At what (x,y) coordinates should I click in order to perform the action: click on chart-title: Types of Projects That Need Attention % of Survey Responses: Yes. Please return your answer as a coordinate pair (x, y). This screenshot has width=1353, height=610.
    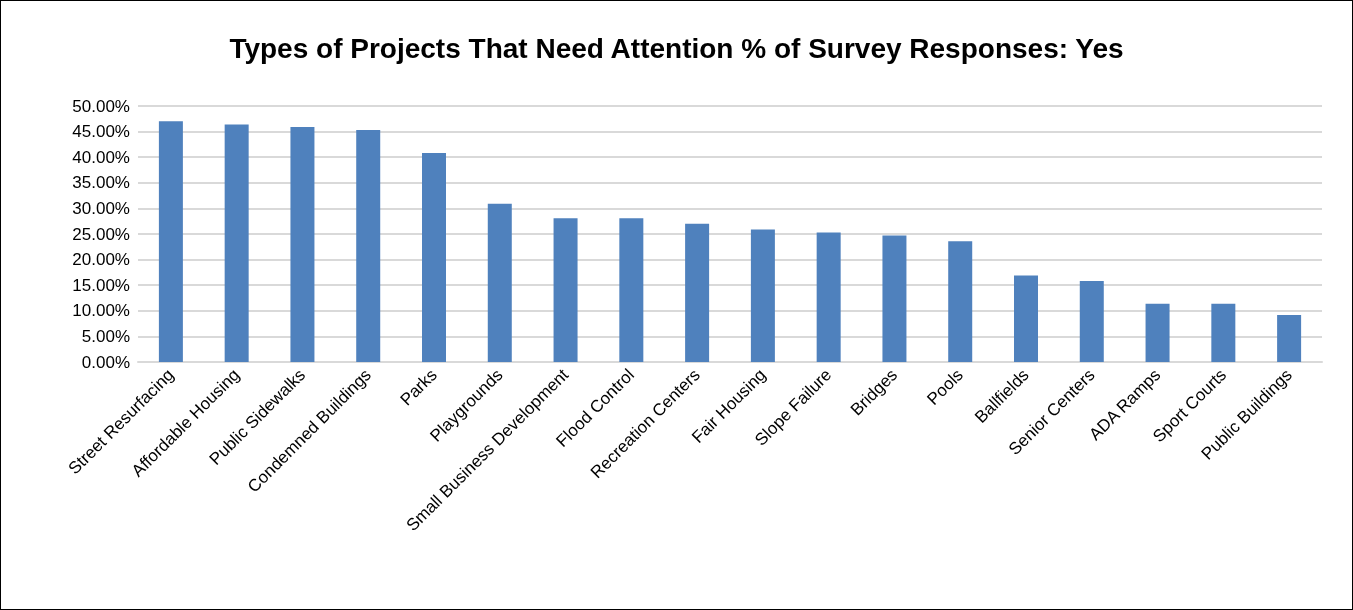
    Looking at the image, I should click on (676, 48).